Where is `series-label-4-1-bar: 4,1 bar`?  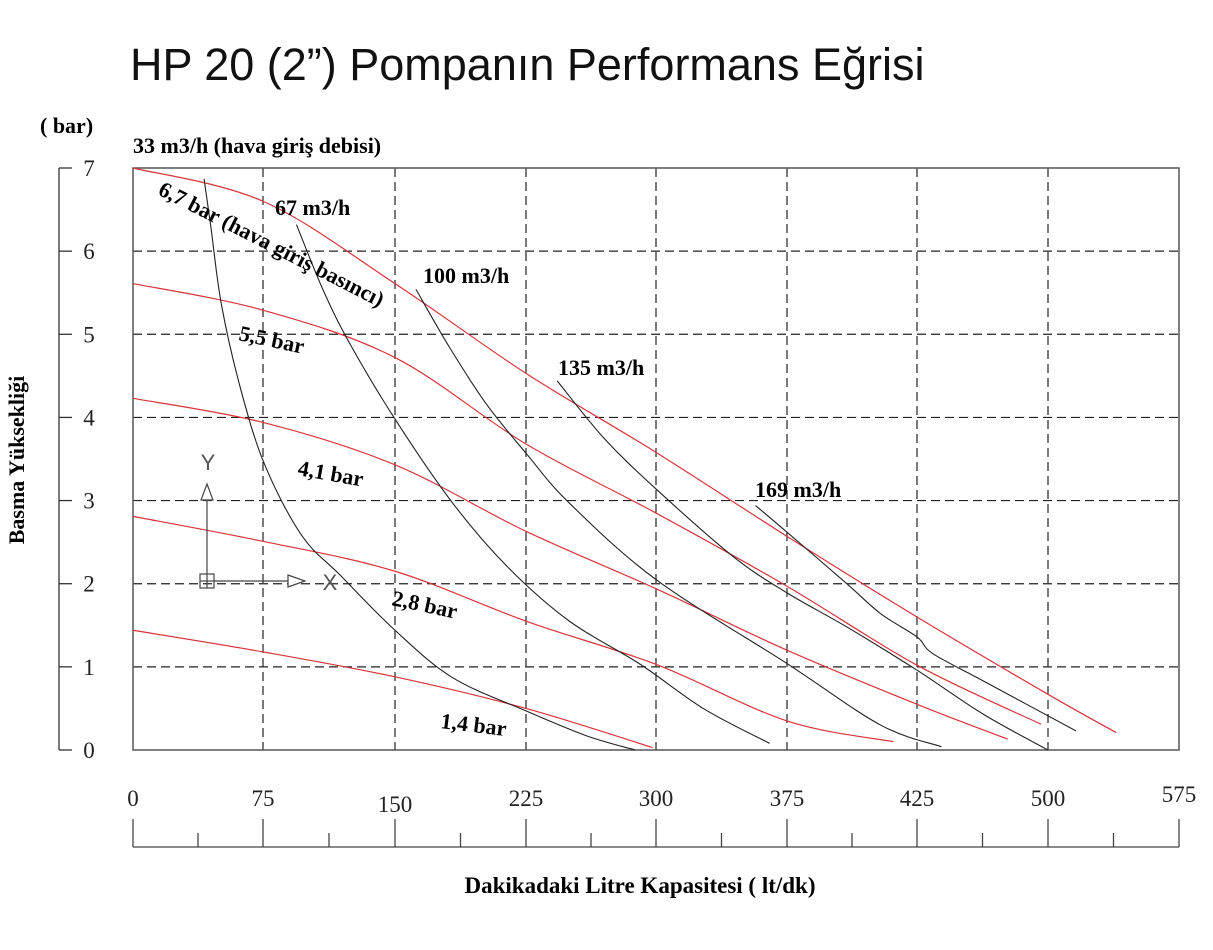 series-label-4-1-bar: 4,1 bar is located at coordinates (331, 473).